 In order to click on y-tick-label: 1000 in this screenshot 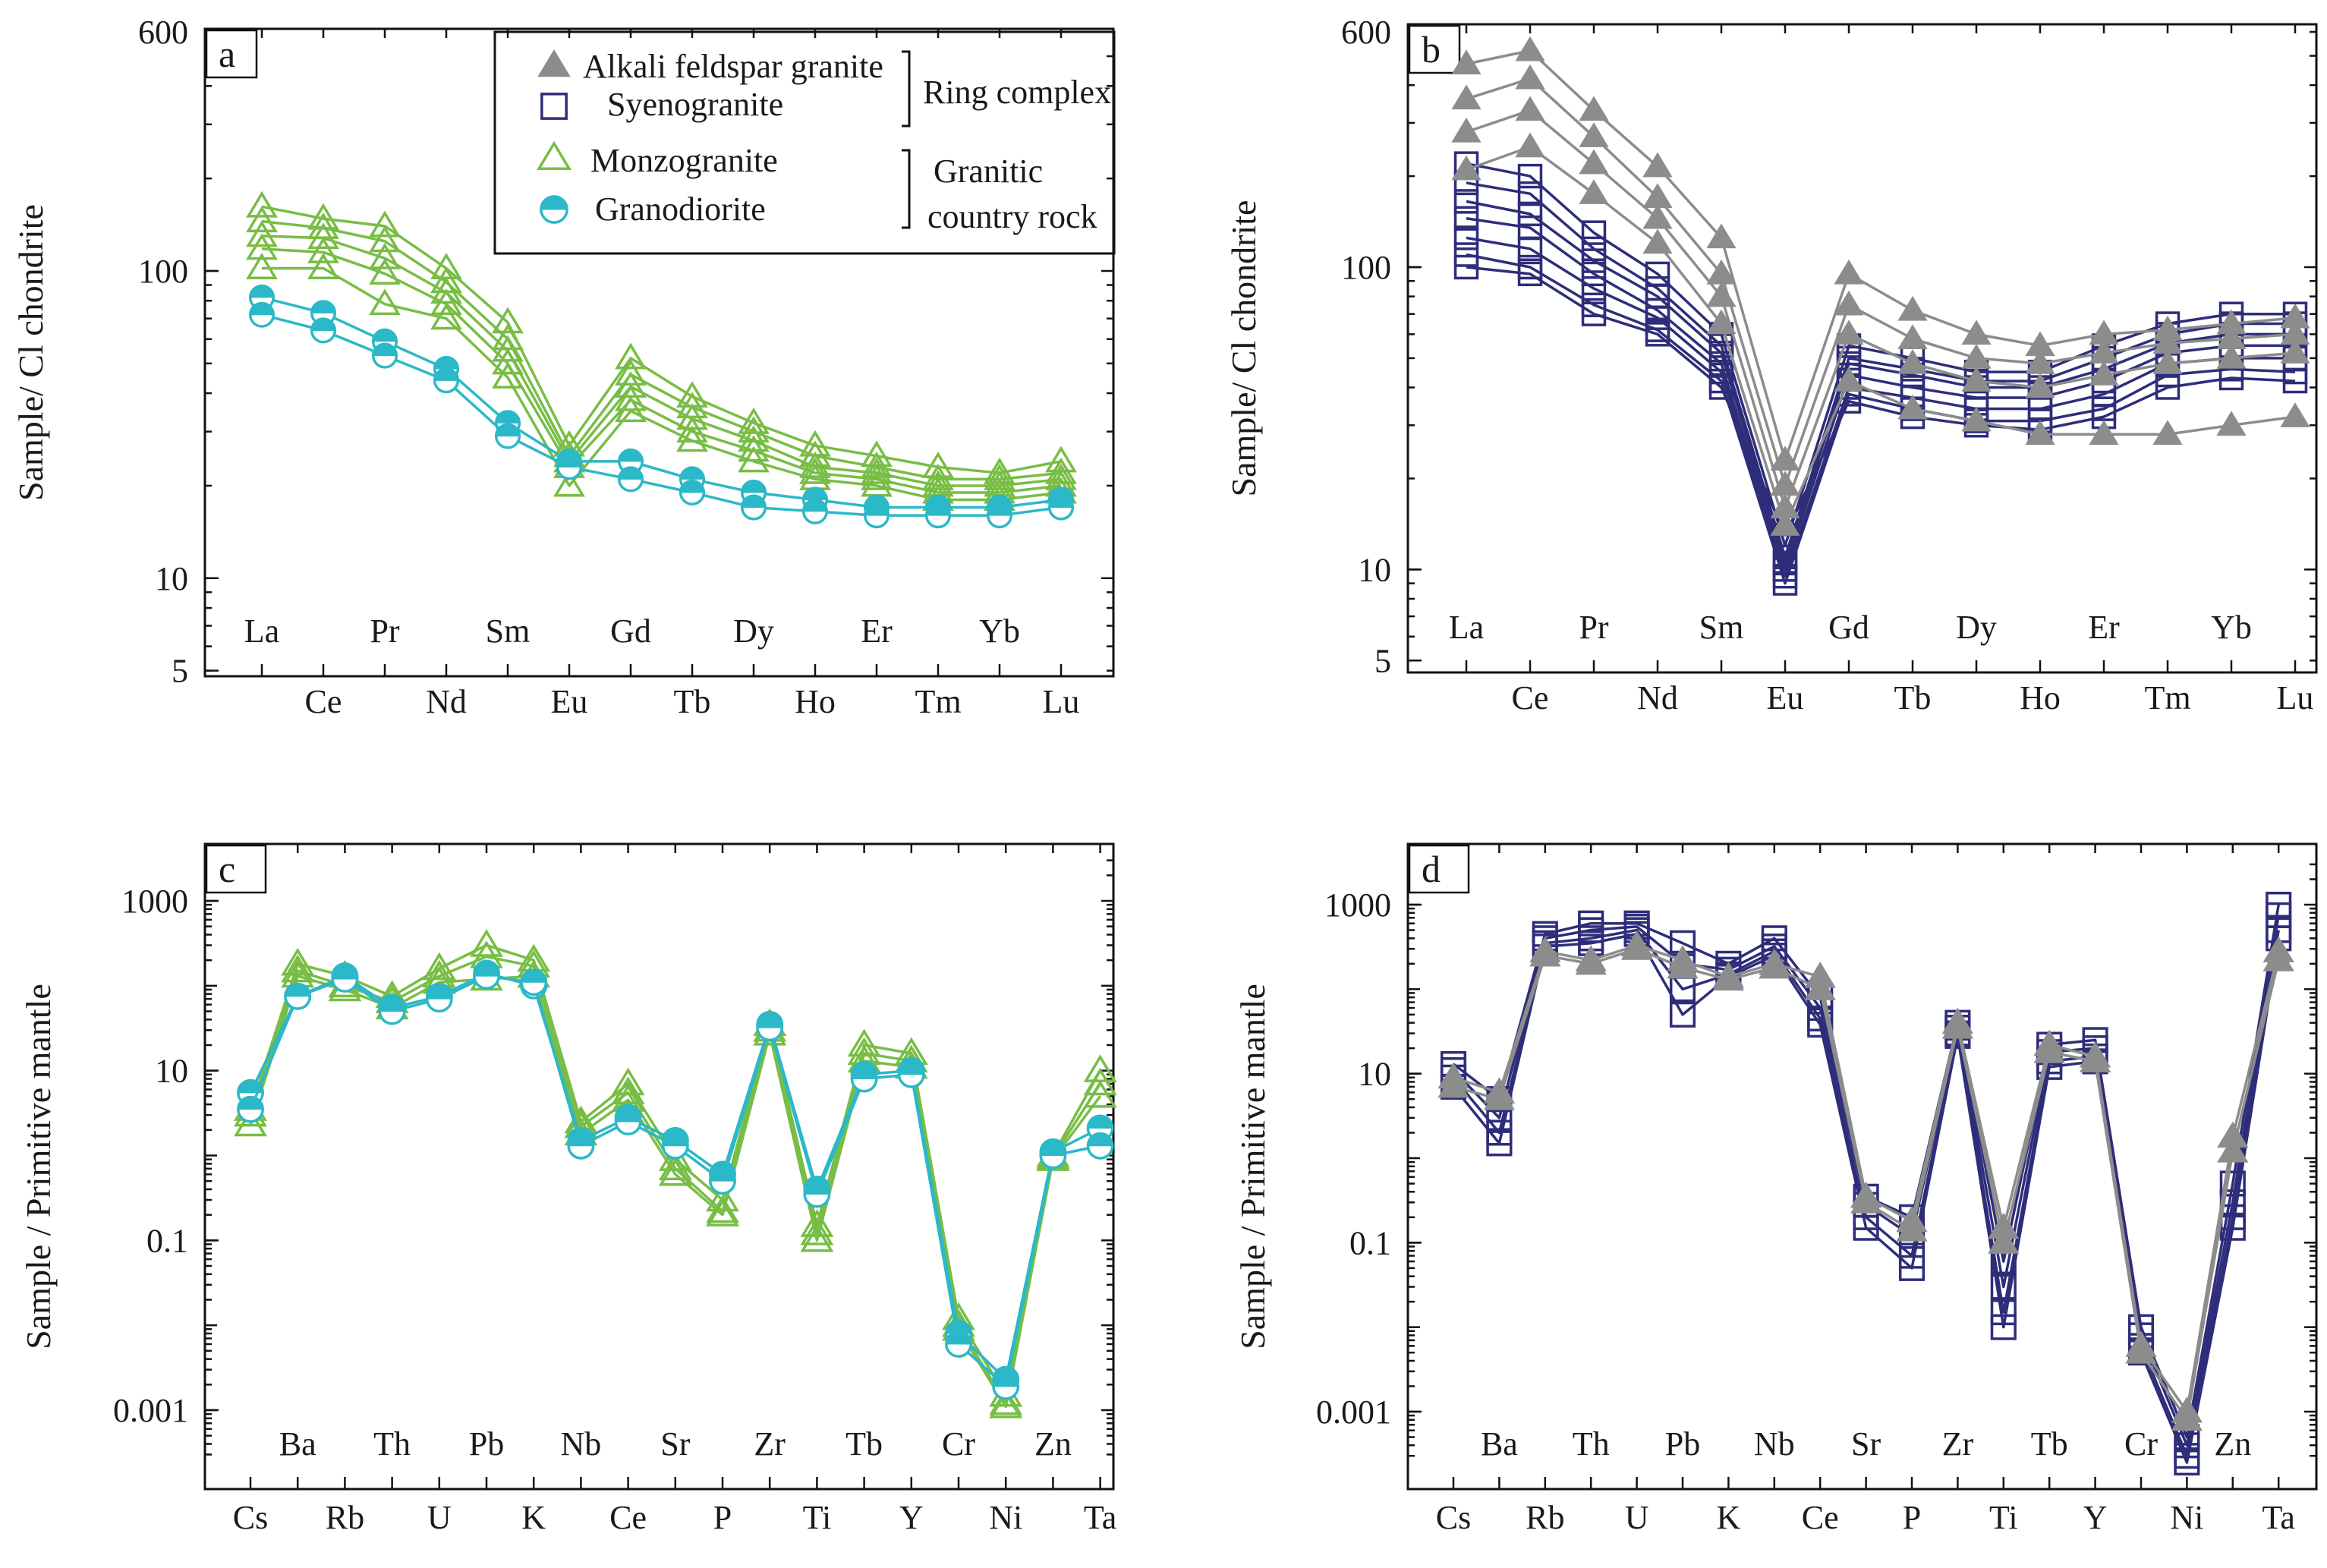, I will do `click(155, 901)`.